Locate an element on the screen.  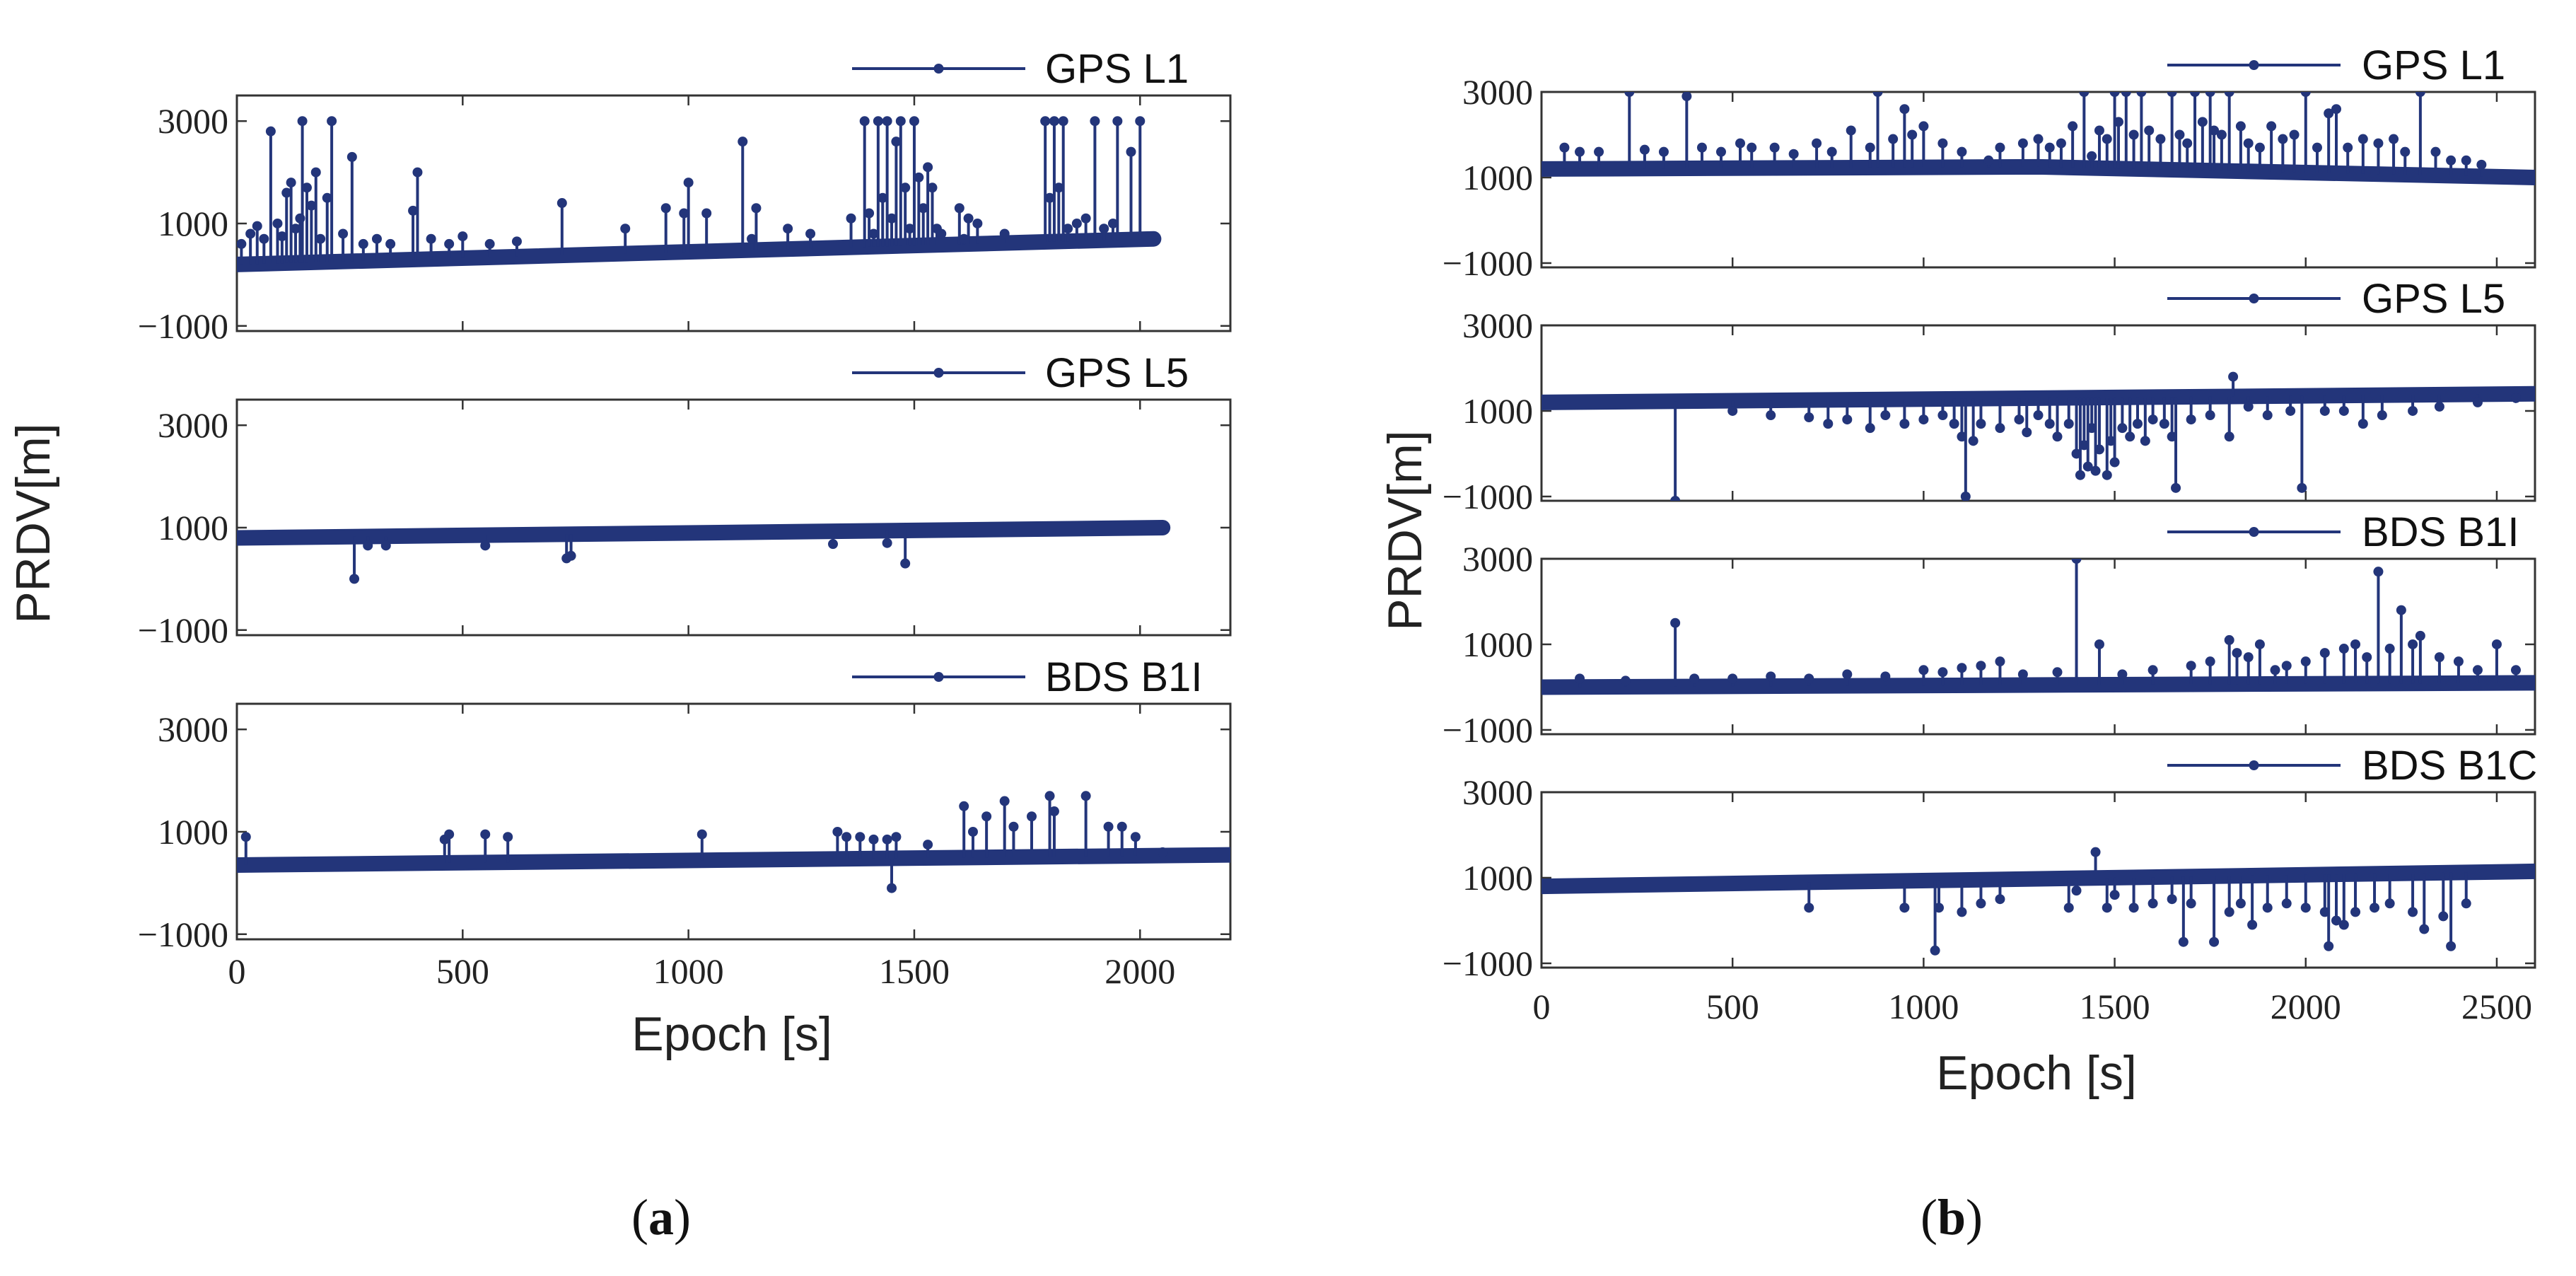
subplot-gps-l1: 3000 1000 −1000 GPS L1 is located at coordinates (1989, 162).